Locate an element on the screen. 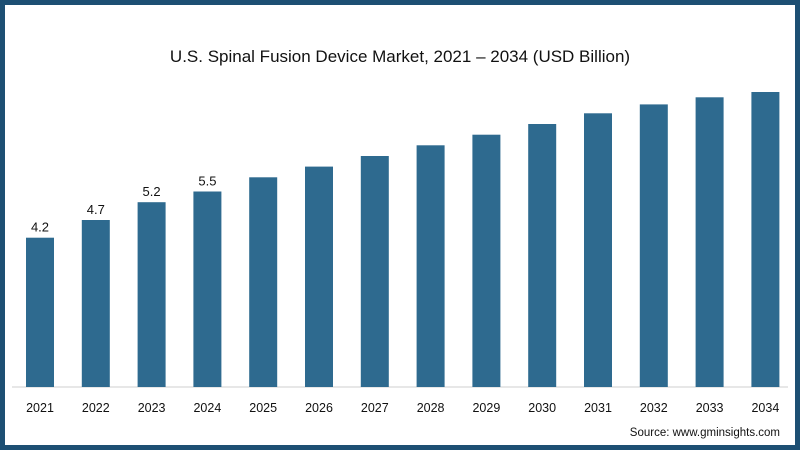 This screenshot has width=800, height=450. data-label-2023: 5.2 is located at coordinates (152, 191).